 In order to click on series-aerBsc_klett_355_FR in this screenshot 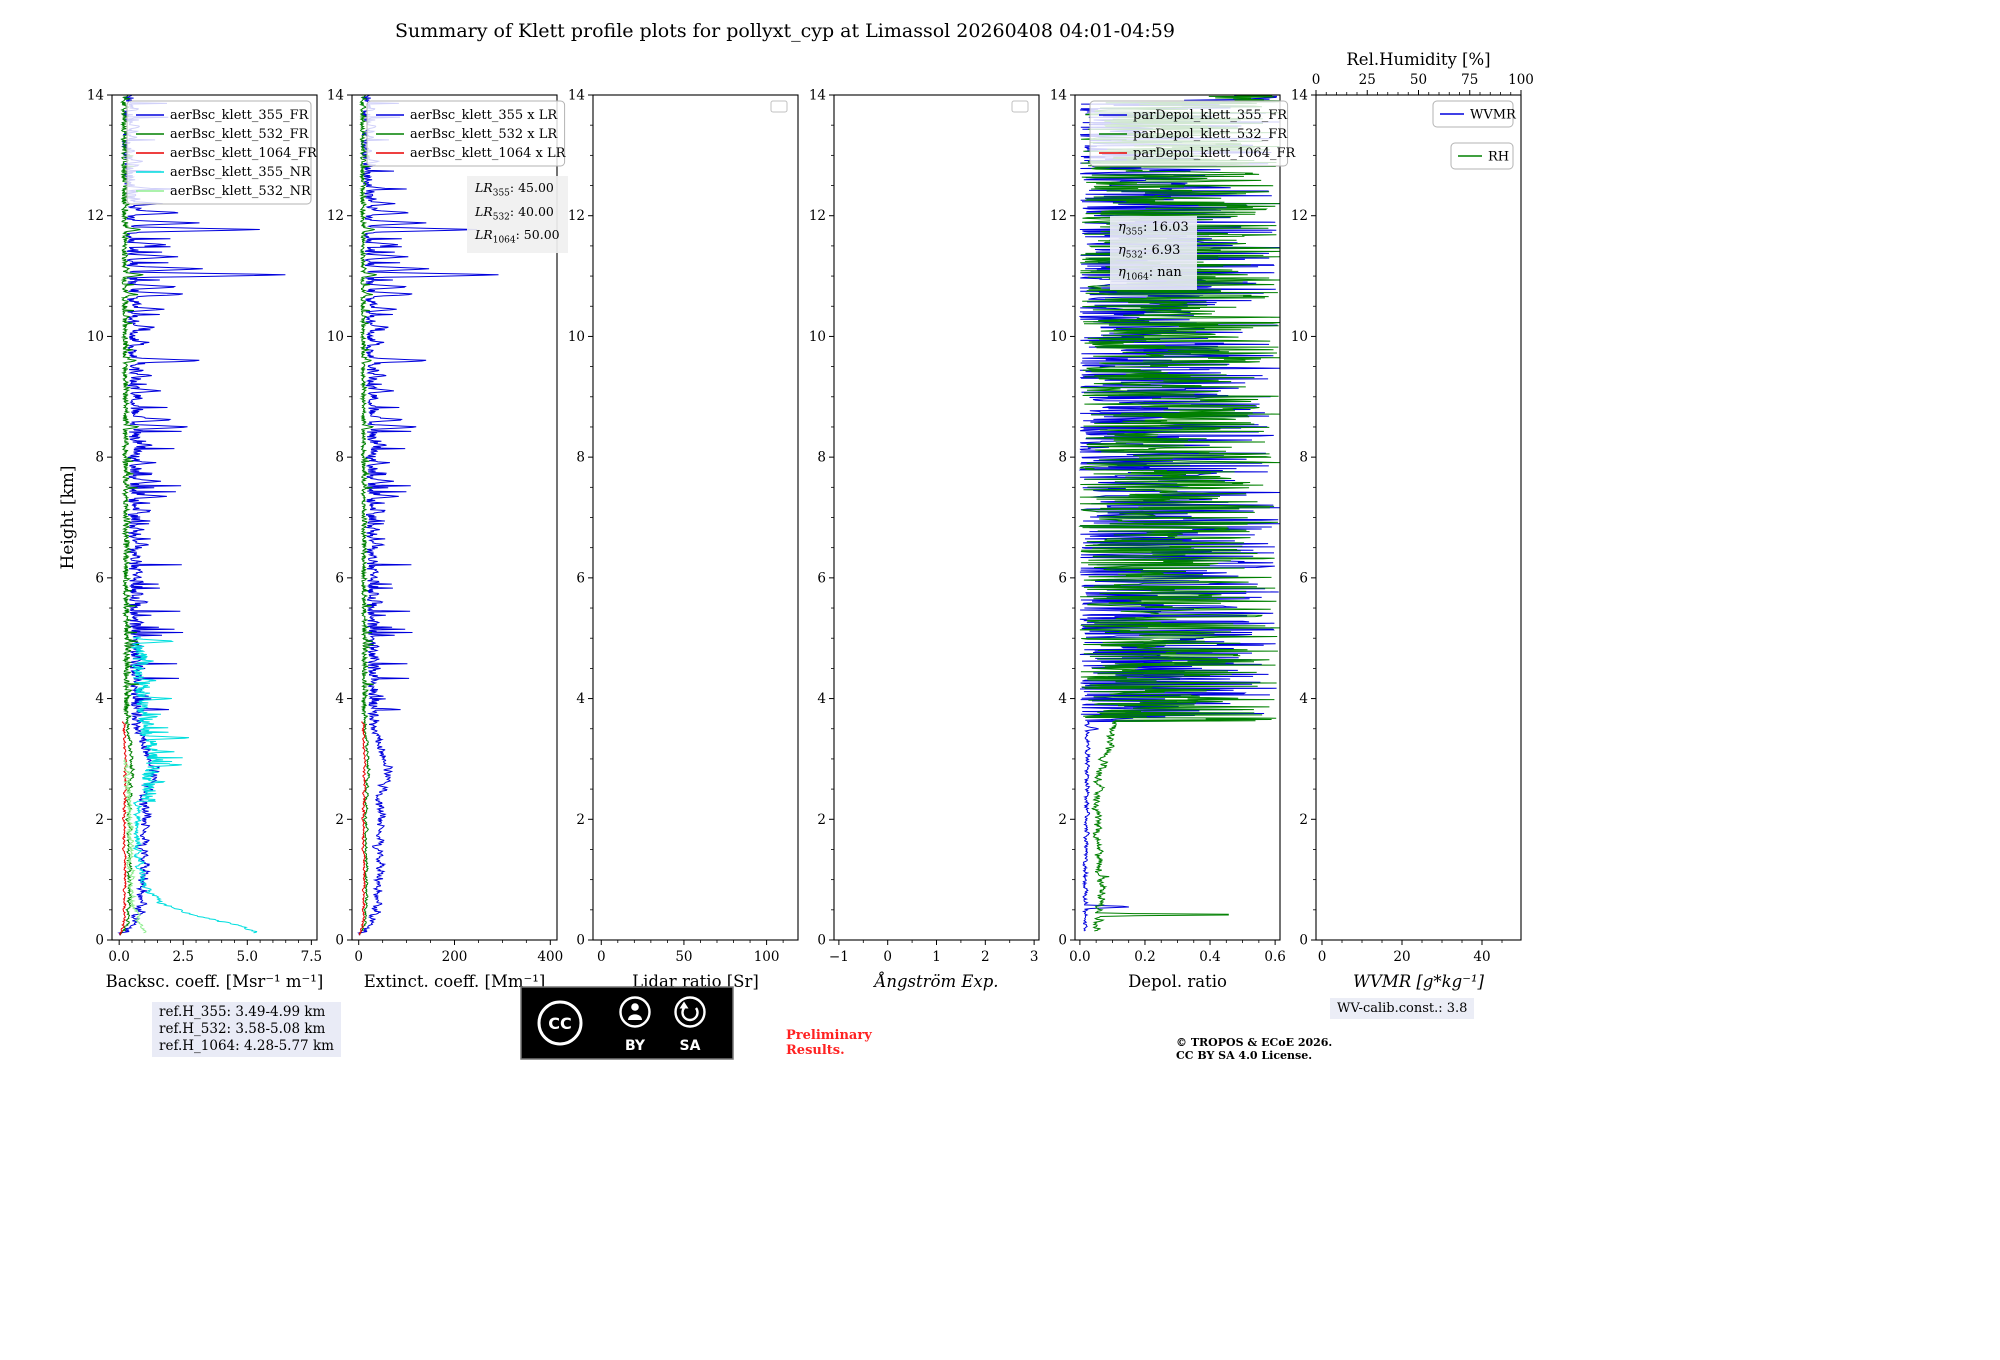, I will do `click(201, 515)`.